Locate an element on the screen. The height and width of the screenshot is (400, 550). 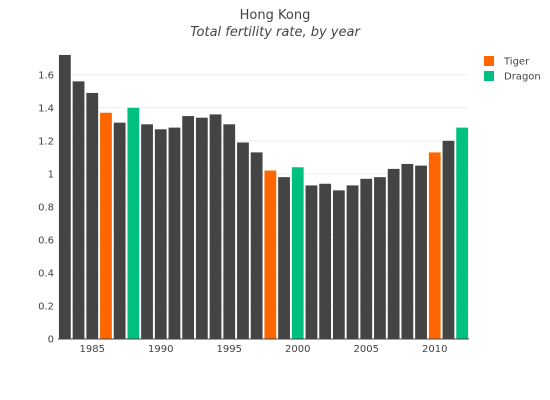
bar-1984 is located at coordinates (78, 210).